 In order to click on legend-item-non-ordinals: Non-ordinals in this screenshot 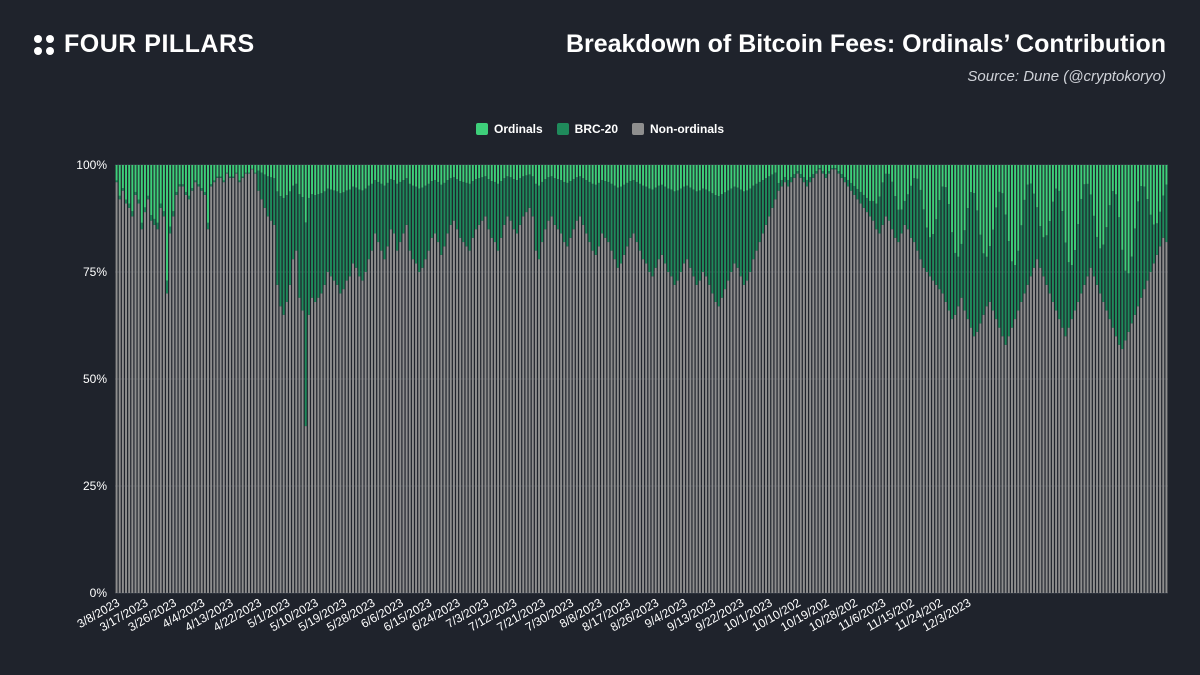, I will do `click(678, 129)`.